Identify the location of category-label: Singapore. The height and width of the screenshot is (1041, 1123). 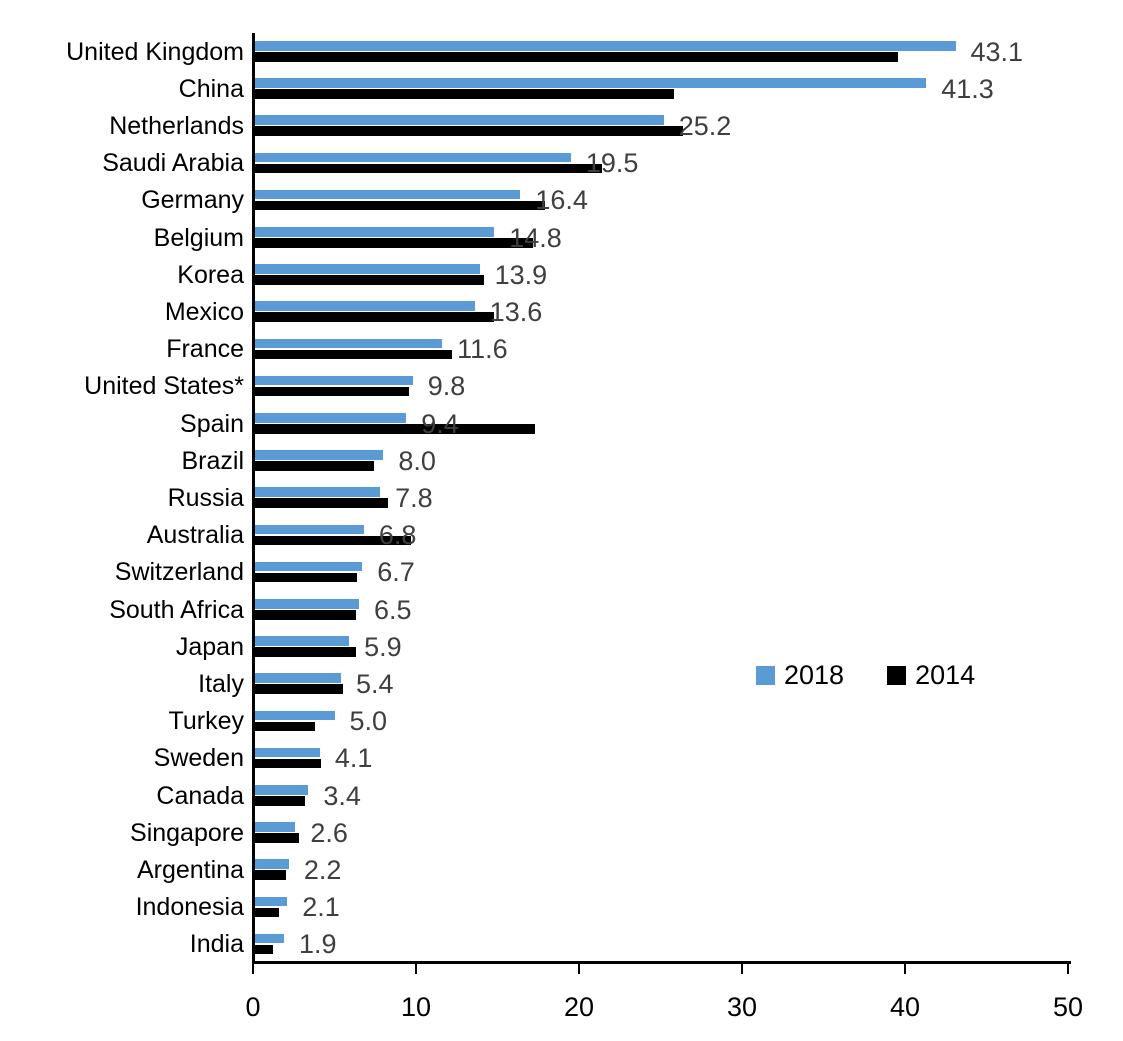
(187, 832).